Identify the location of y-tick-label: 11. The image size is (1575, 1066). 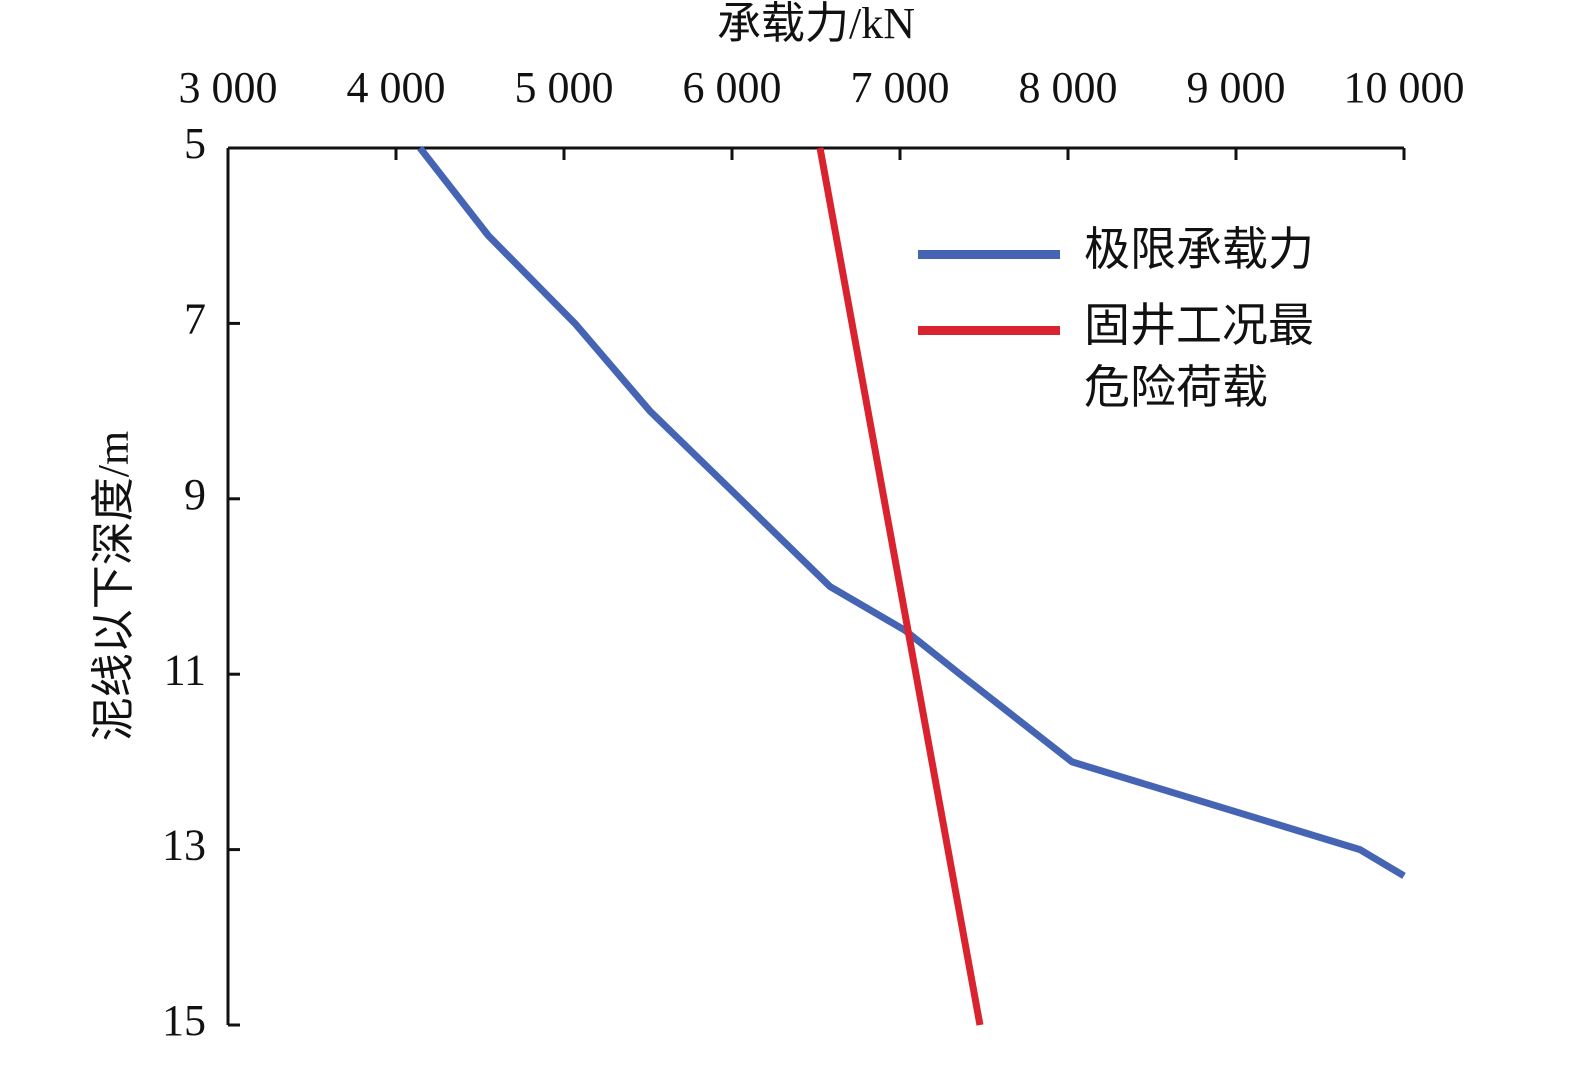
(185, 669).